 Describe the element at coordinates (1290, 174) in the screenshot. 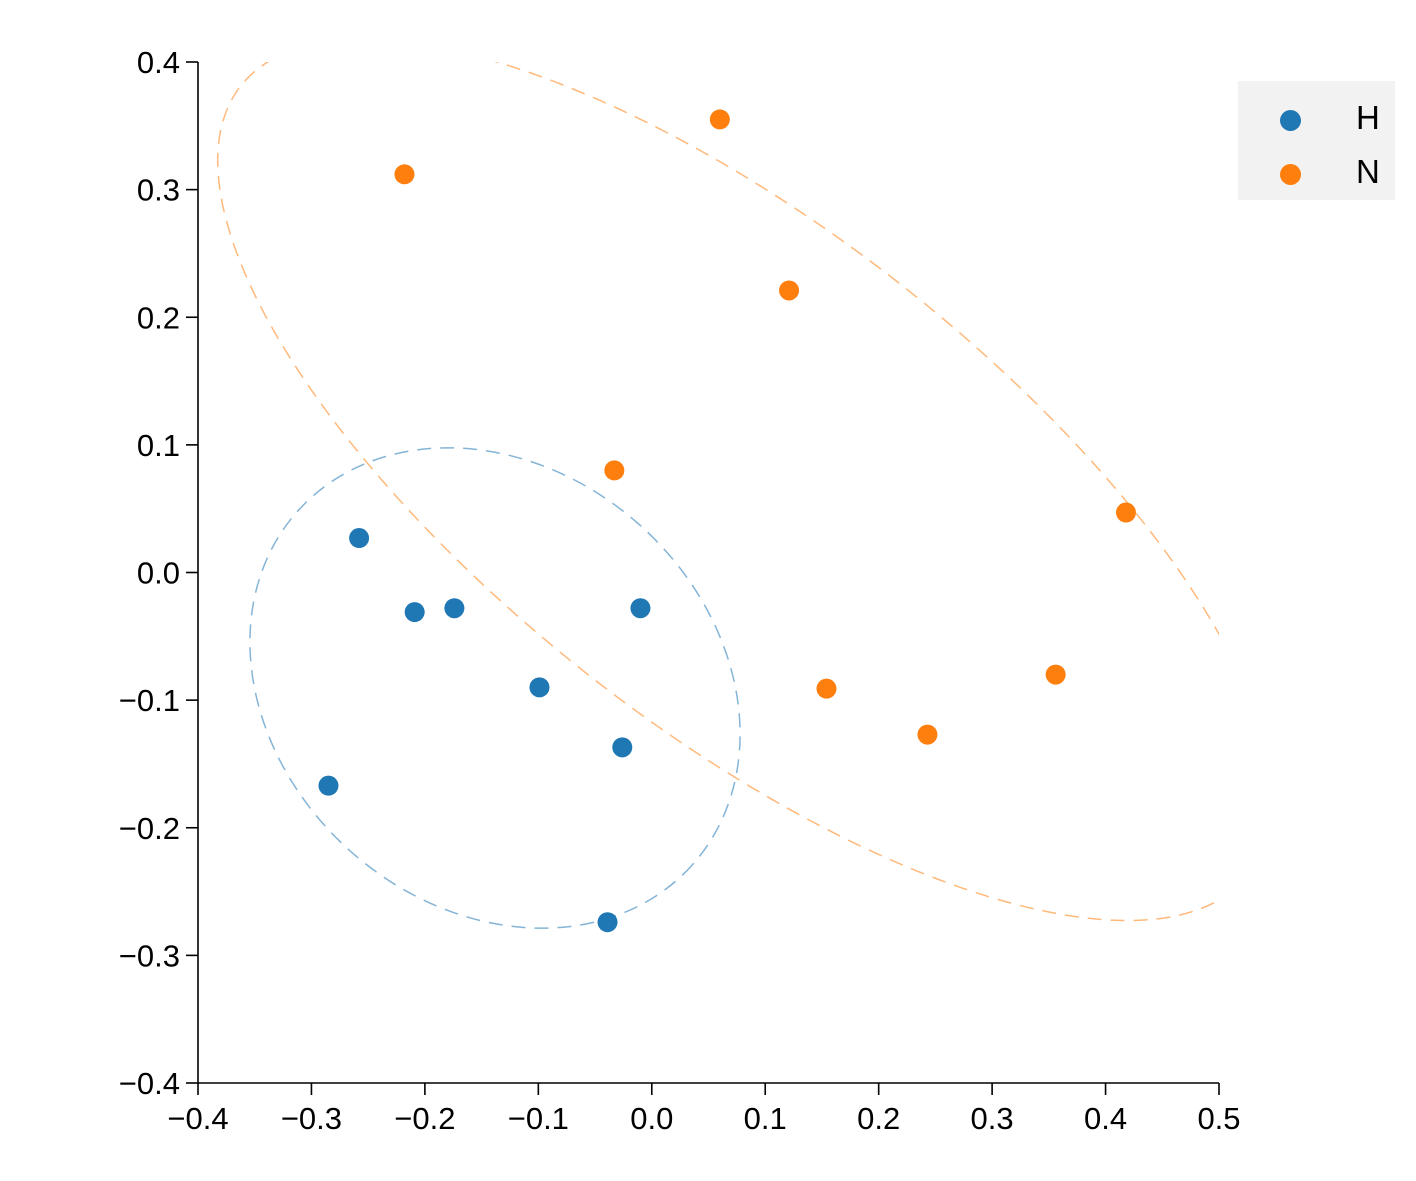

I see `legend-marker-n` at that location.